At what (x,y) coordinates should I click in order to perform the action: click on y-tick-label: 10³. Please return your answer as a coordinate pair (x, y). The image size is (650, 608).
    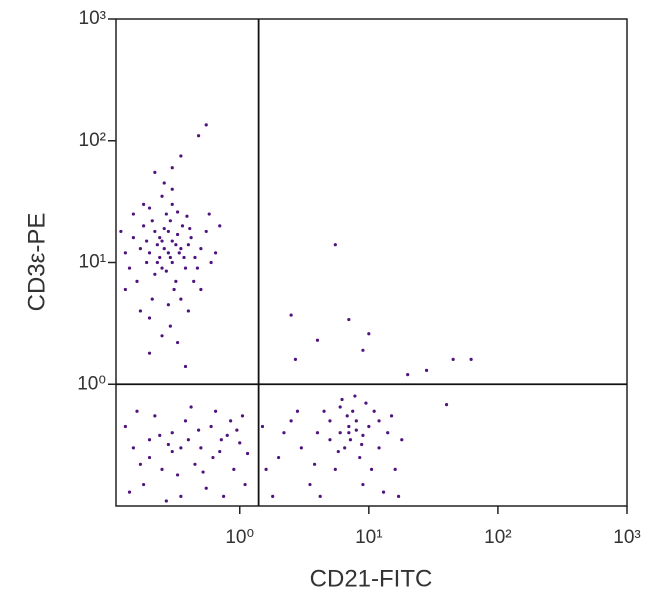
    Looking at the image, I should click on (92, 18).